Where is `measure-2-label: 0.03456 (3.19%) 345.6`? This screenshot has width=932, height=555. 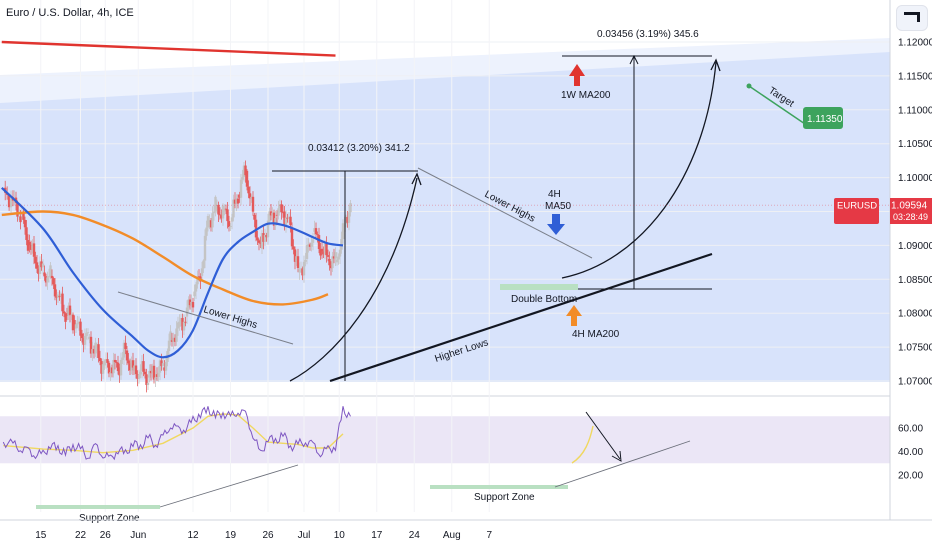 measure-2-label: 0.03456 (3.19%) 345.6 is located at coordinates (648, 34).